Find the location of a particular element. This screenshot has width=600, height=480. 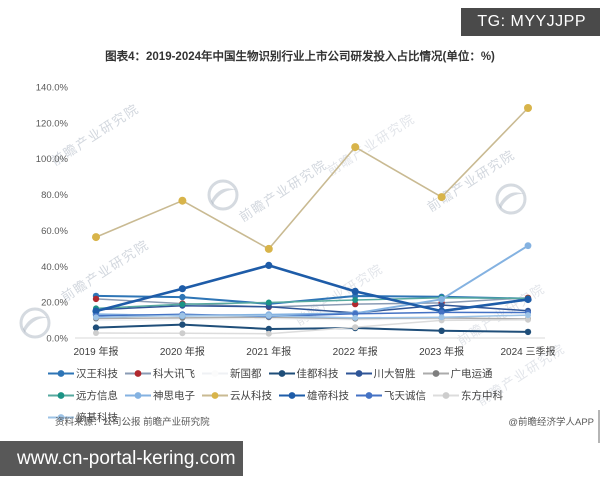

y-axis-tick: 80.0% is located at coordinates (54, 195).